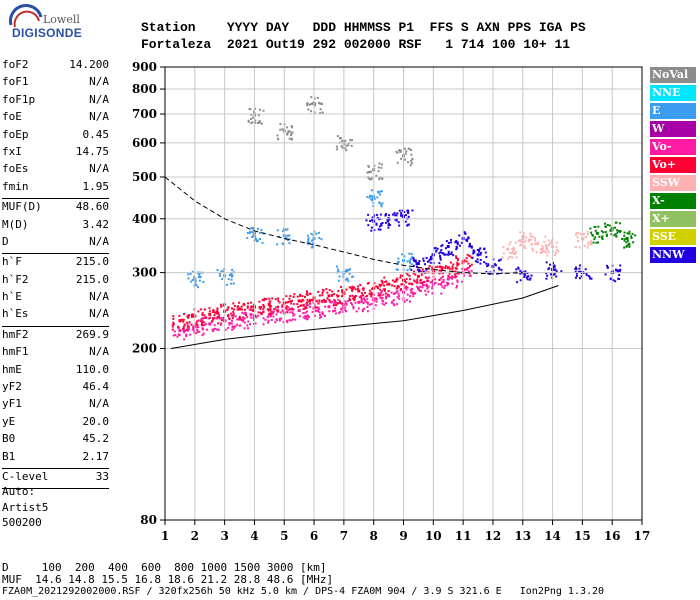 Image resolution: width=700 pixels, height=600 pixels. What do you see at coordinates (92, 262) in the screenshot?
I see `param-value: 215.0` at bounding box center [92, 262].